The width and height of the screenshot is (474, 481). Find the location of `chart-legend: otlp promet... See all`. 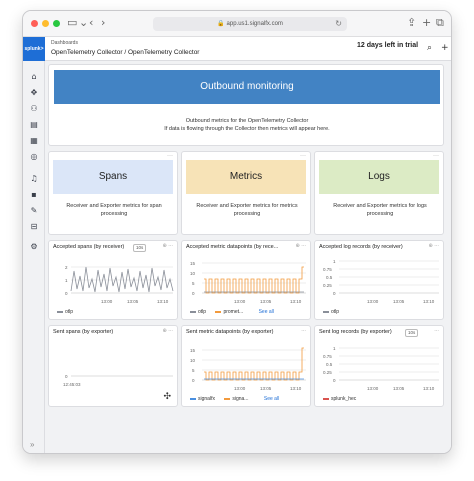

chart-legend: otlp promet... See all is located at coordinates (232, 312).